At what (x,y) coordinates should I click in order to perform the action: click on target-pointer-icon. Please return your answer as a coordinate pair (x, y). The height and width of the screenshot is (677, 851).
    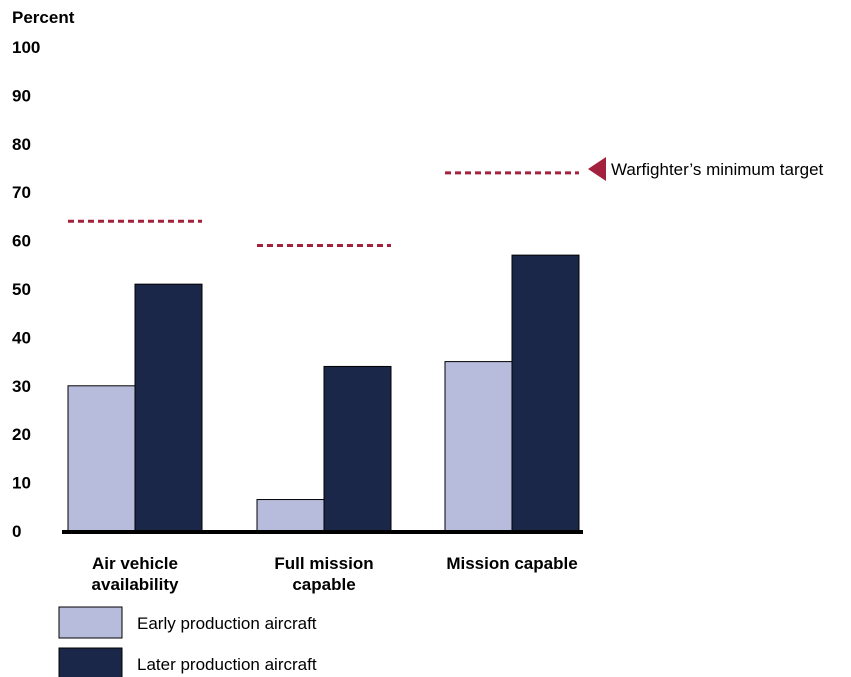
    Looking at the image, I should click on (597, 169).